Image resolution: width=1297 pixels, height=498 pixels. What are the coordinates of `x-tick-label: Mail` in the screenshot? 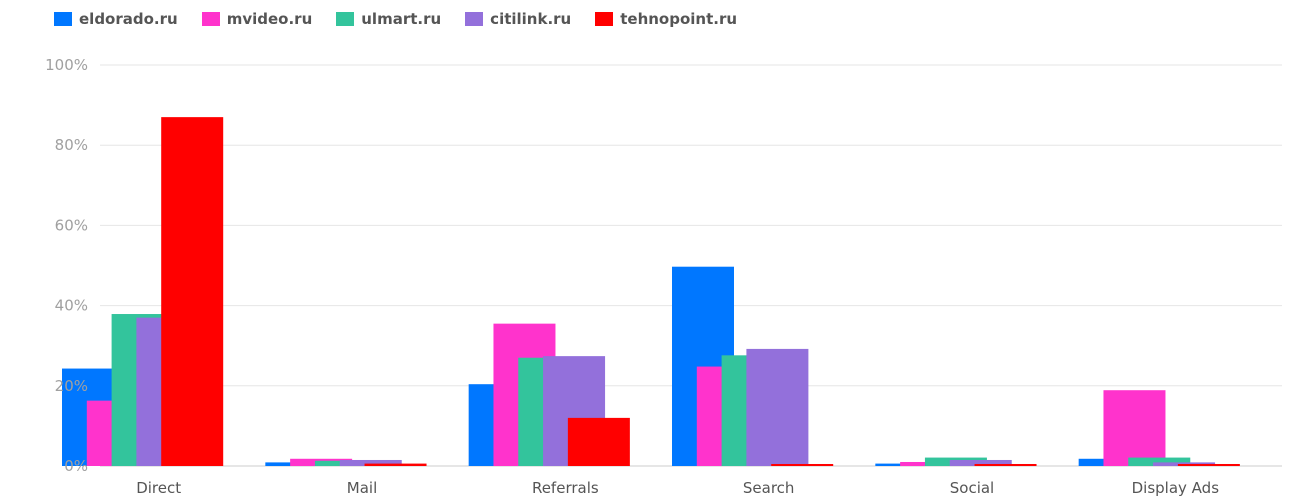 It's located at (362, 488).